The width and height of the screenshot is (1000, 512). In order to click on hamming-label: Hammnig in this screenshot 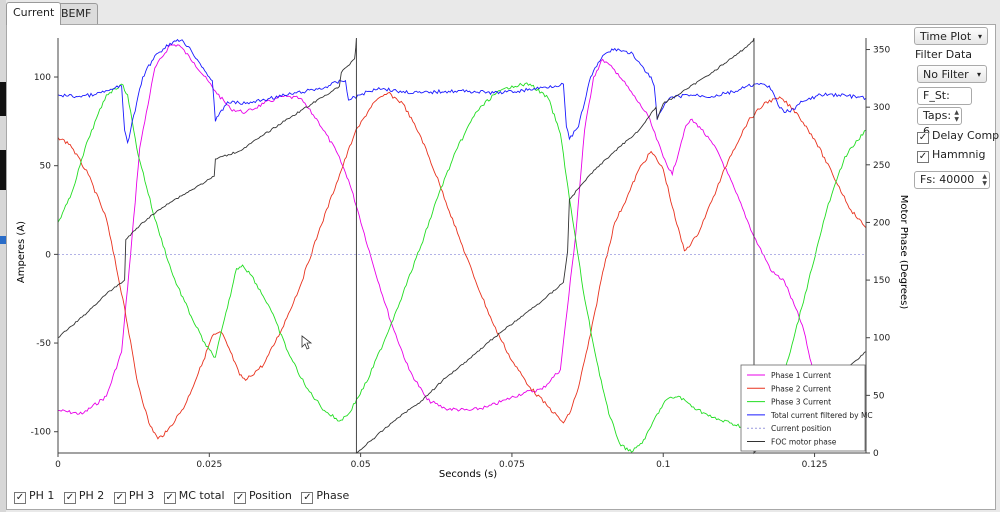, I will do `click(959, 154)`.